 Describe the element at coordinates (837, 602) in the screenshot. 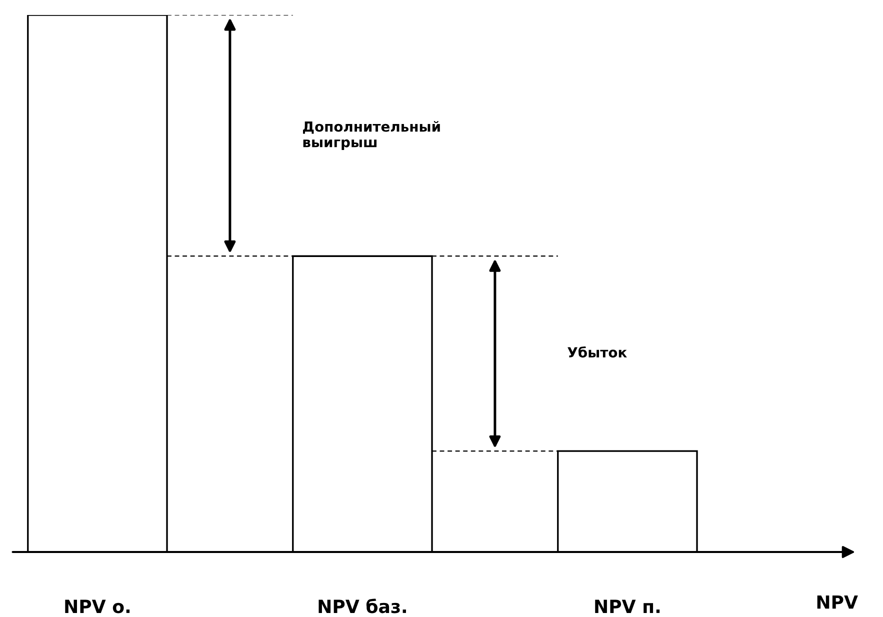

I see `x-axis-title: NPV` at that location.